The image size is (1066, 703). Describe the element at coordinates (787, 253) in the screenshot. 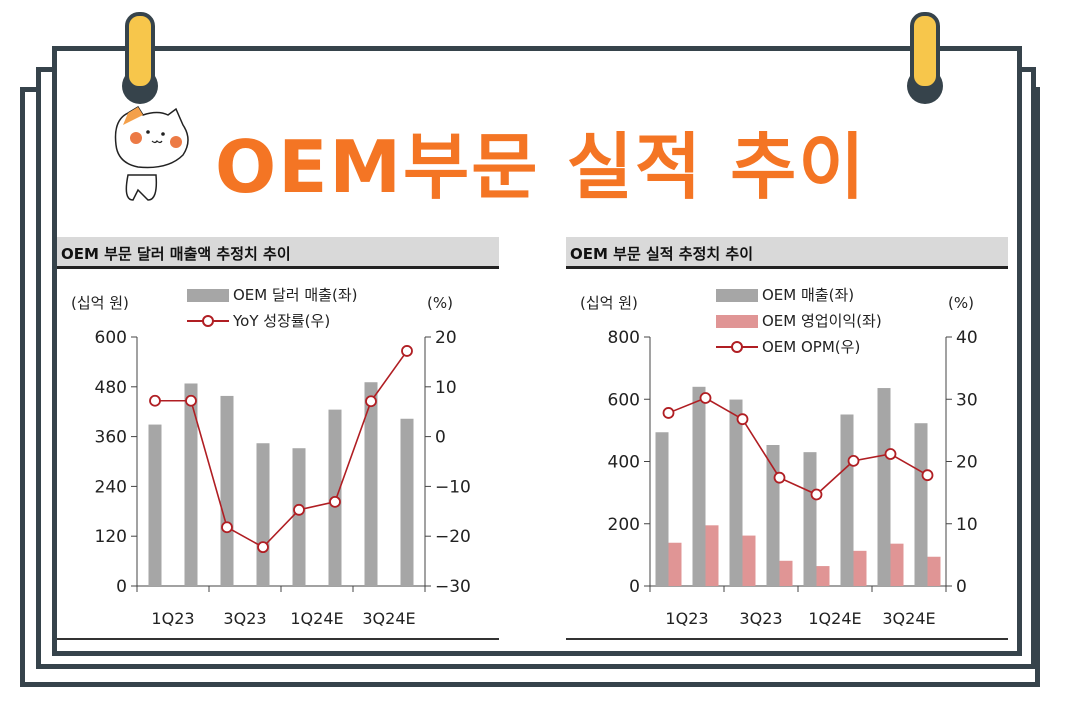

I see `chart2-header: OEM 부문 실적 추정치 추이` at that location.